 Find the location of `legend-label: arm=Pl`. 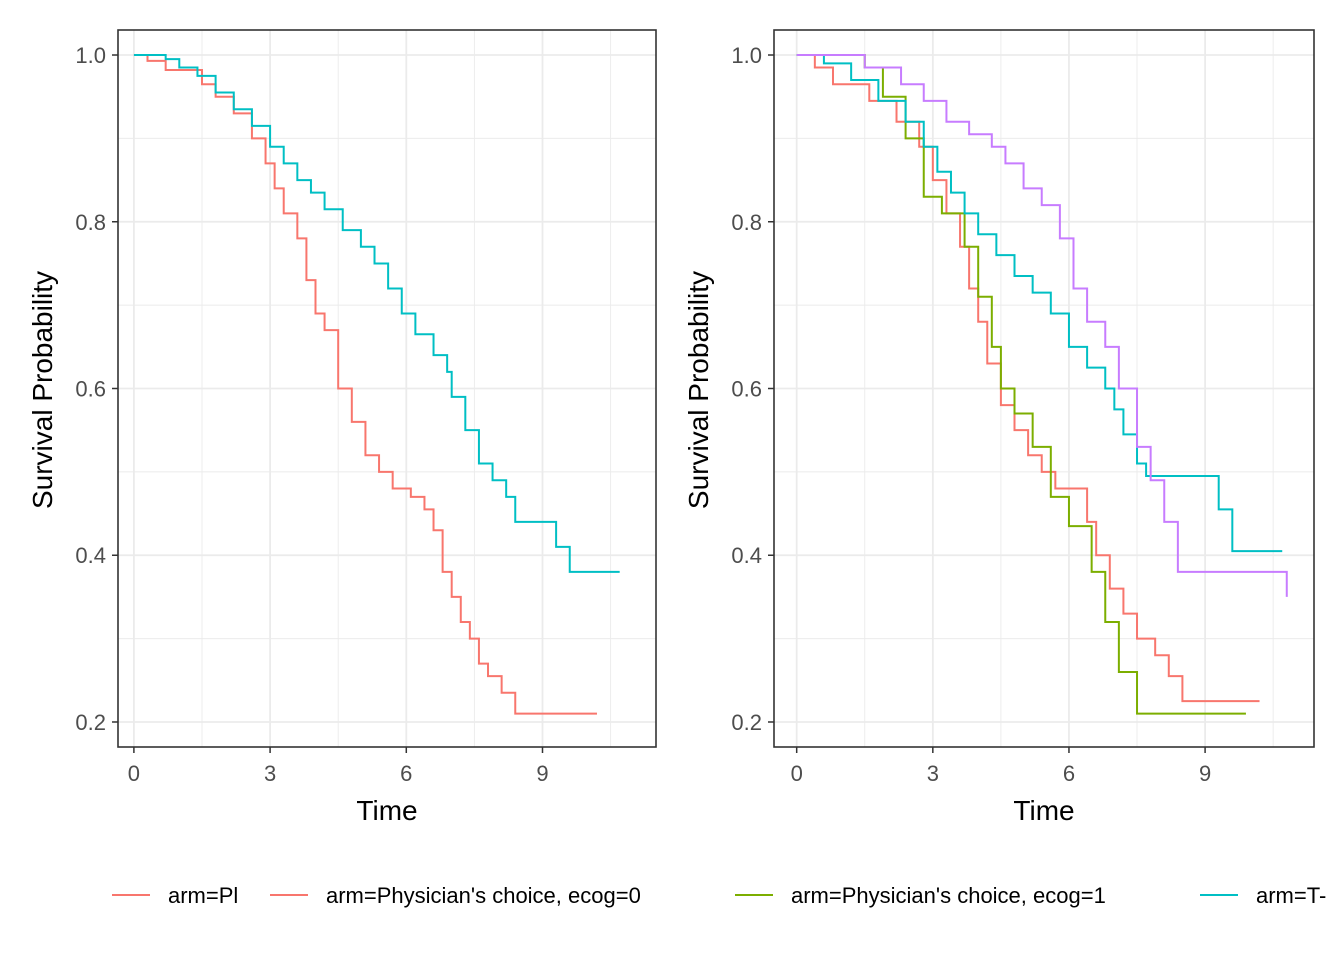

legend-label: arm=Pl is located at coordinates (203, 895).